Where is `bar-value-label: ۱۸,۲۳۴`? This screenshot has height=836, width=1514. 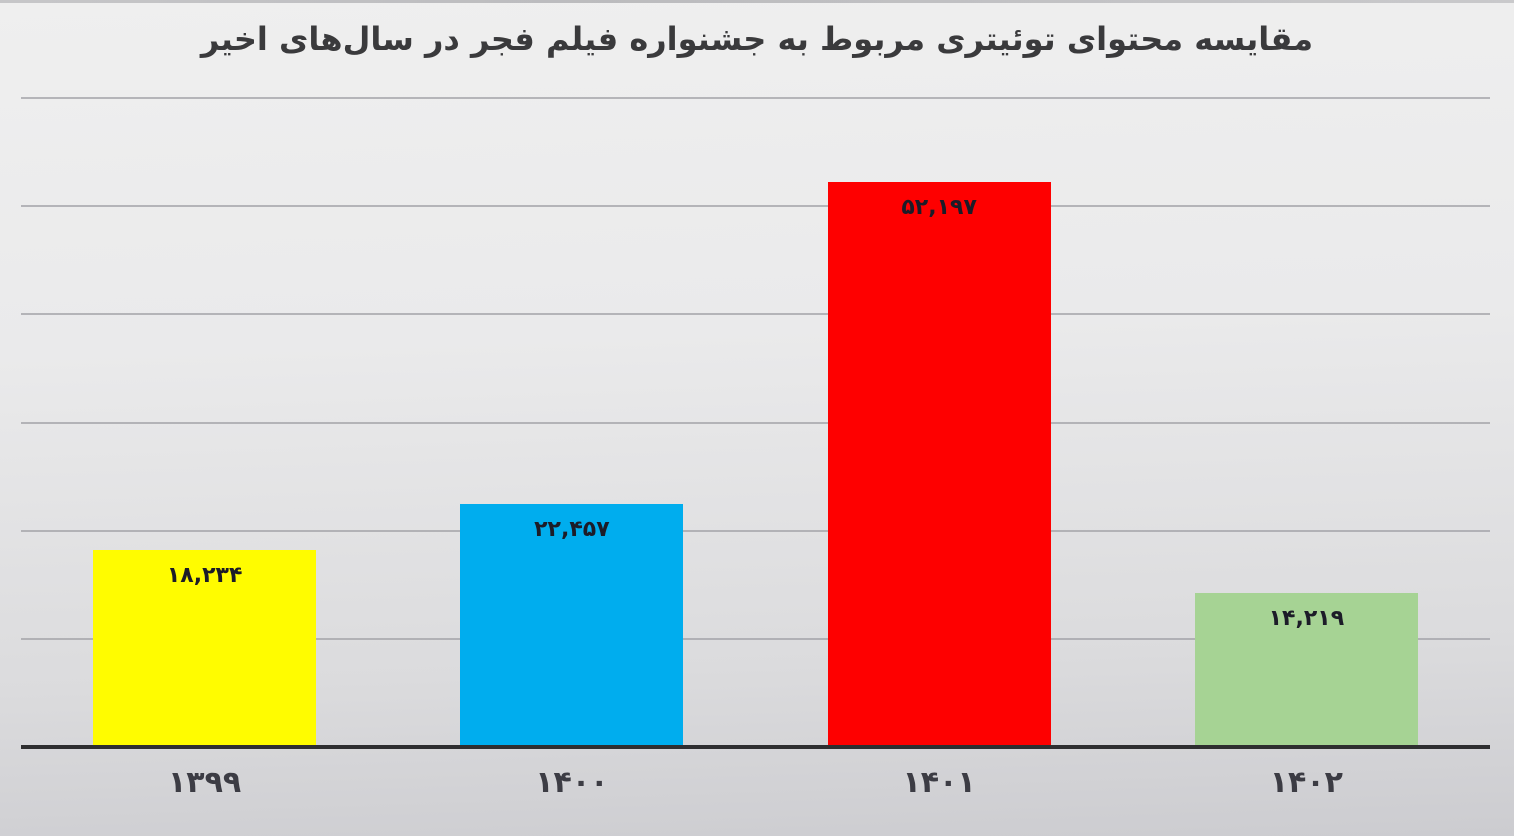
bar-value-label: ۱۸,۲۳۴ is located at coordinates (204, 575).